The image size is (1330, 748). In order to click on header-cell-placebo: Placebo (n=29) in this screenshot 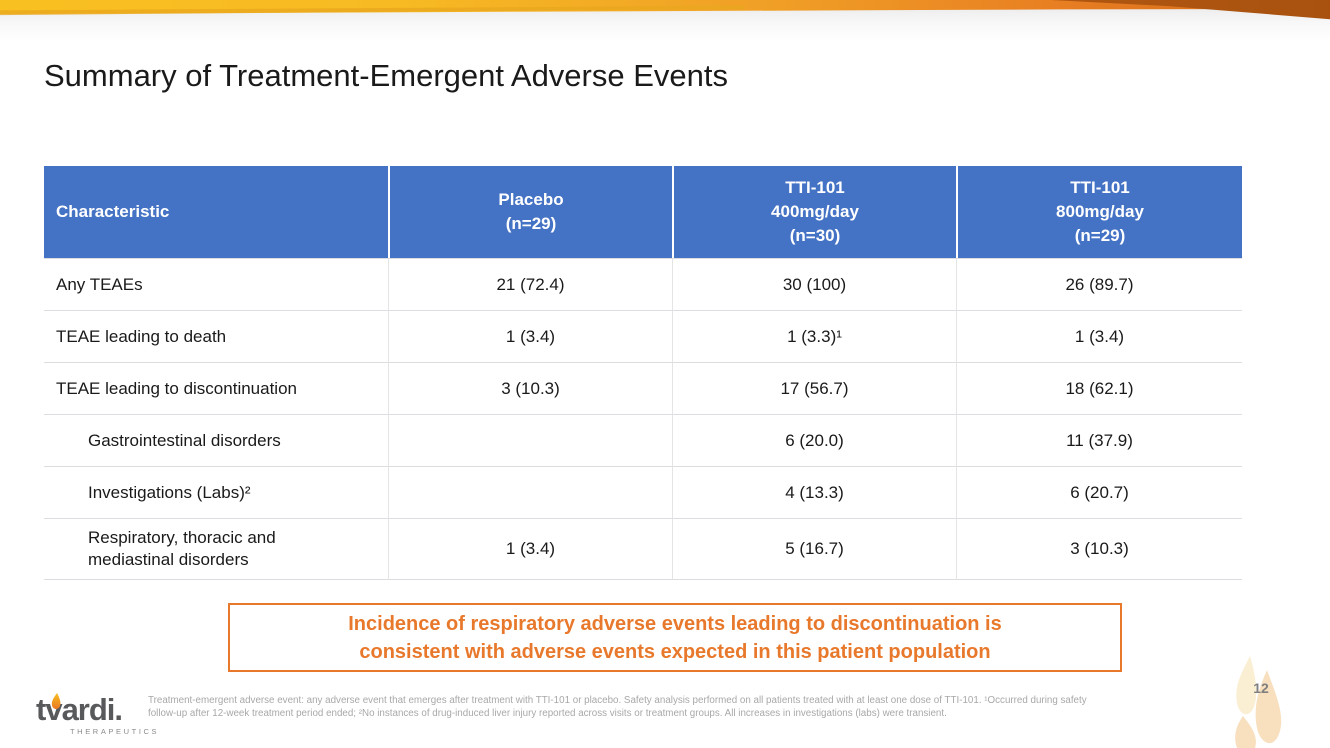, I will do `click(530, 212)`.